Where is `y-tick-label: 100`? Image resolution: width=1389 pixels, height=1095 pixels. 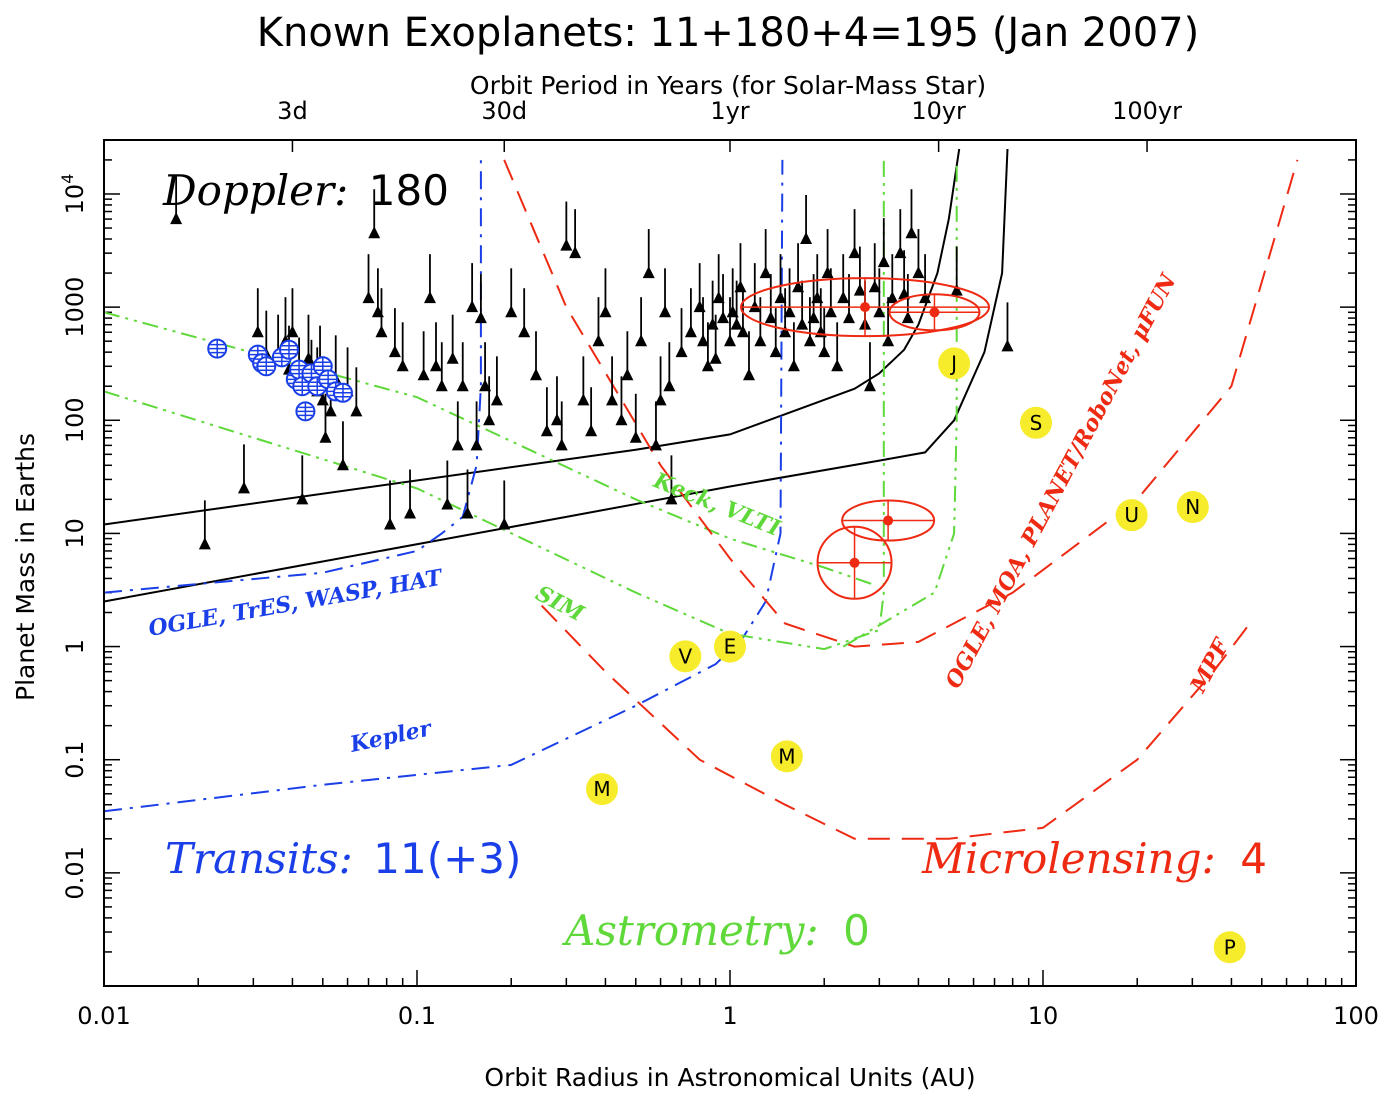
y-tick-label: 100 is located at coordinates (75, 420).